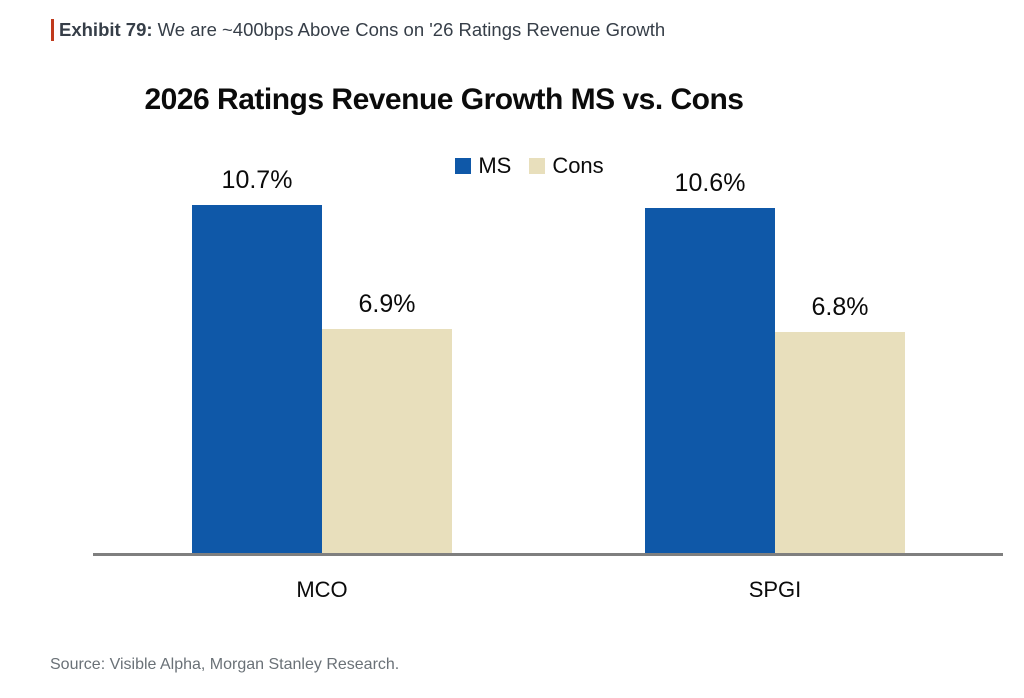  Describe the element at coordinates (548, 554) in the screenshot. I see `x-axis-line` at that location.